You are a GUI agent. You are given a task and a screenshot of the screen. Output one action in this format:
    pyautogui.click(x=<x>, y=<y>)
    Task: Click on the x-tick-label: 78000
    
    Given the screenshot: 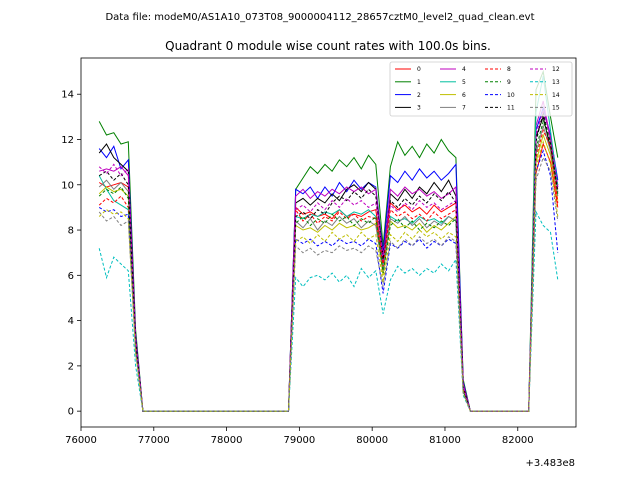 What is the action you would take?
    pyautogui.click(x=227, y=440)
    